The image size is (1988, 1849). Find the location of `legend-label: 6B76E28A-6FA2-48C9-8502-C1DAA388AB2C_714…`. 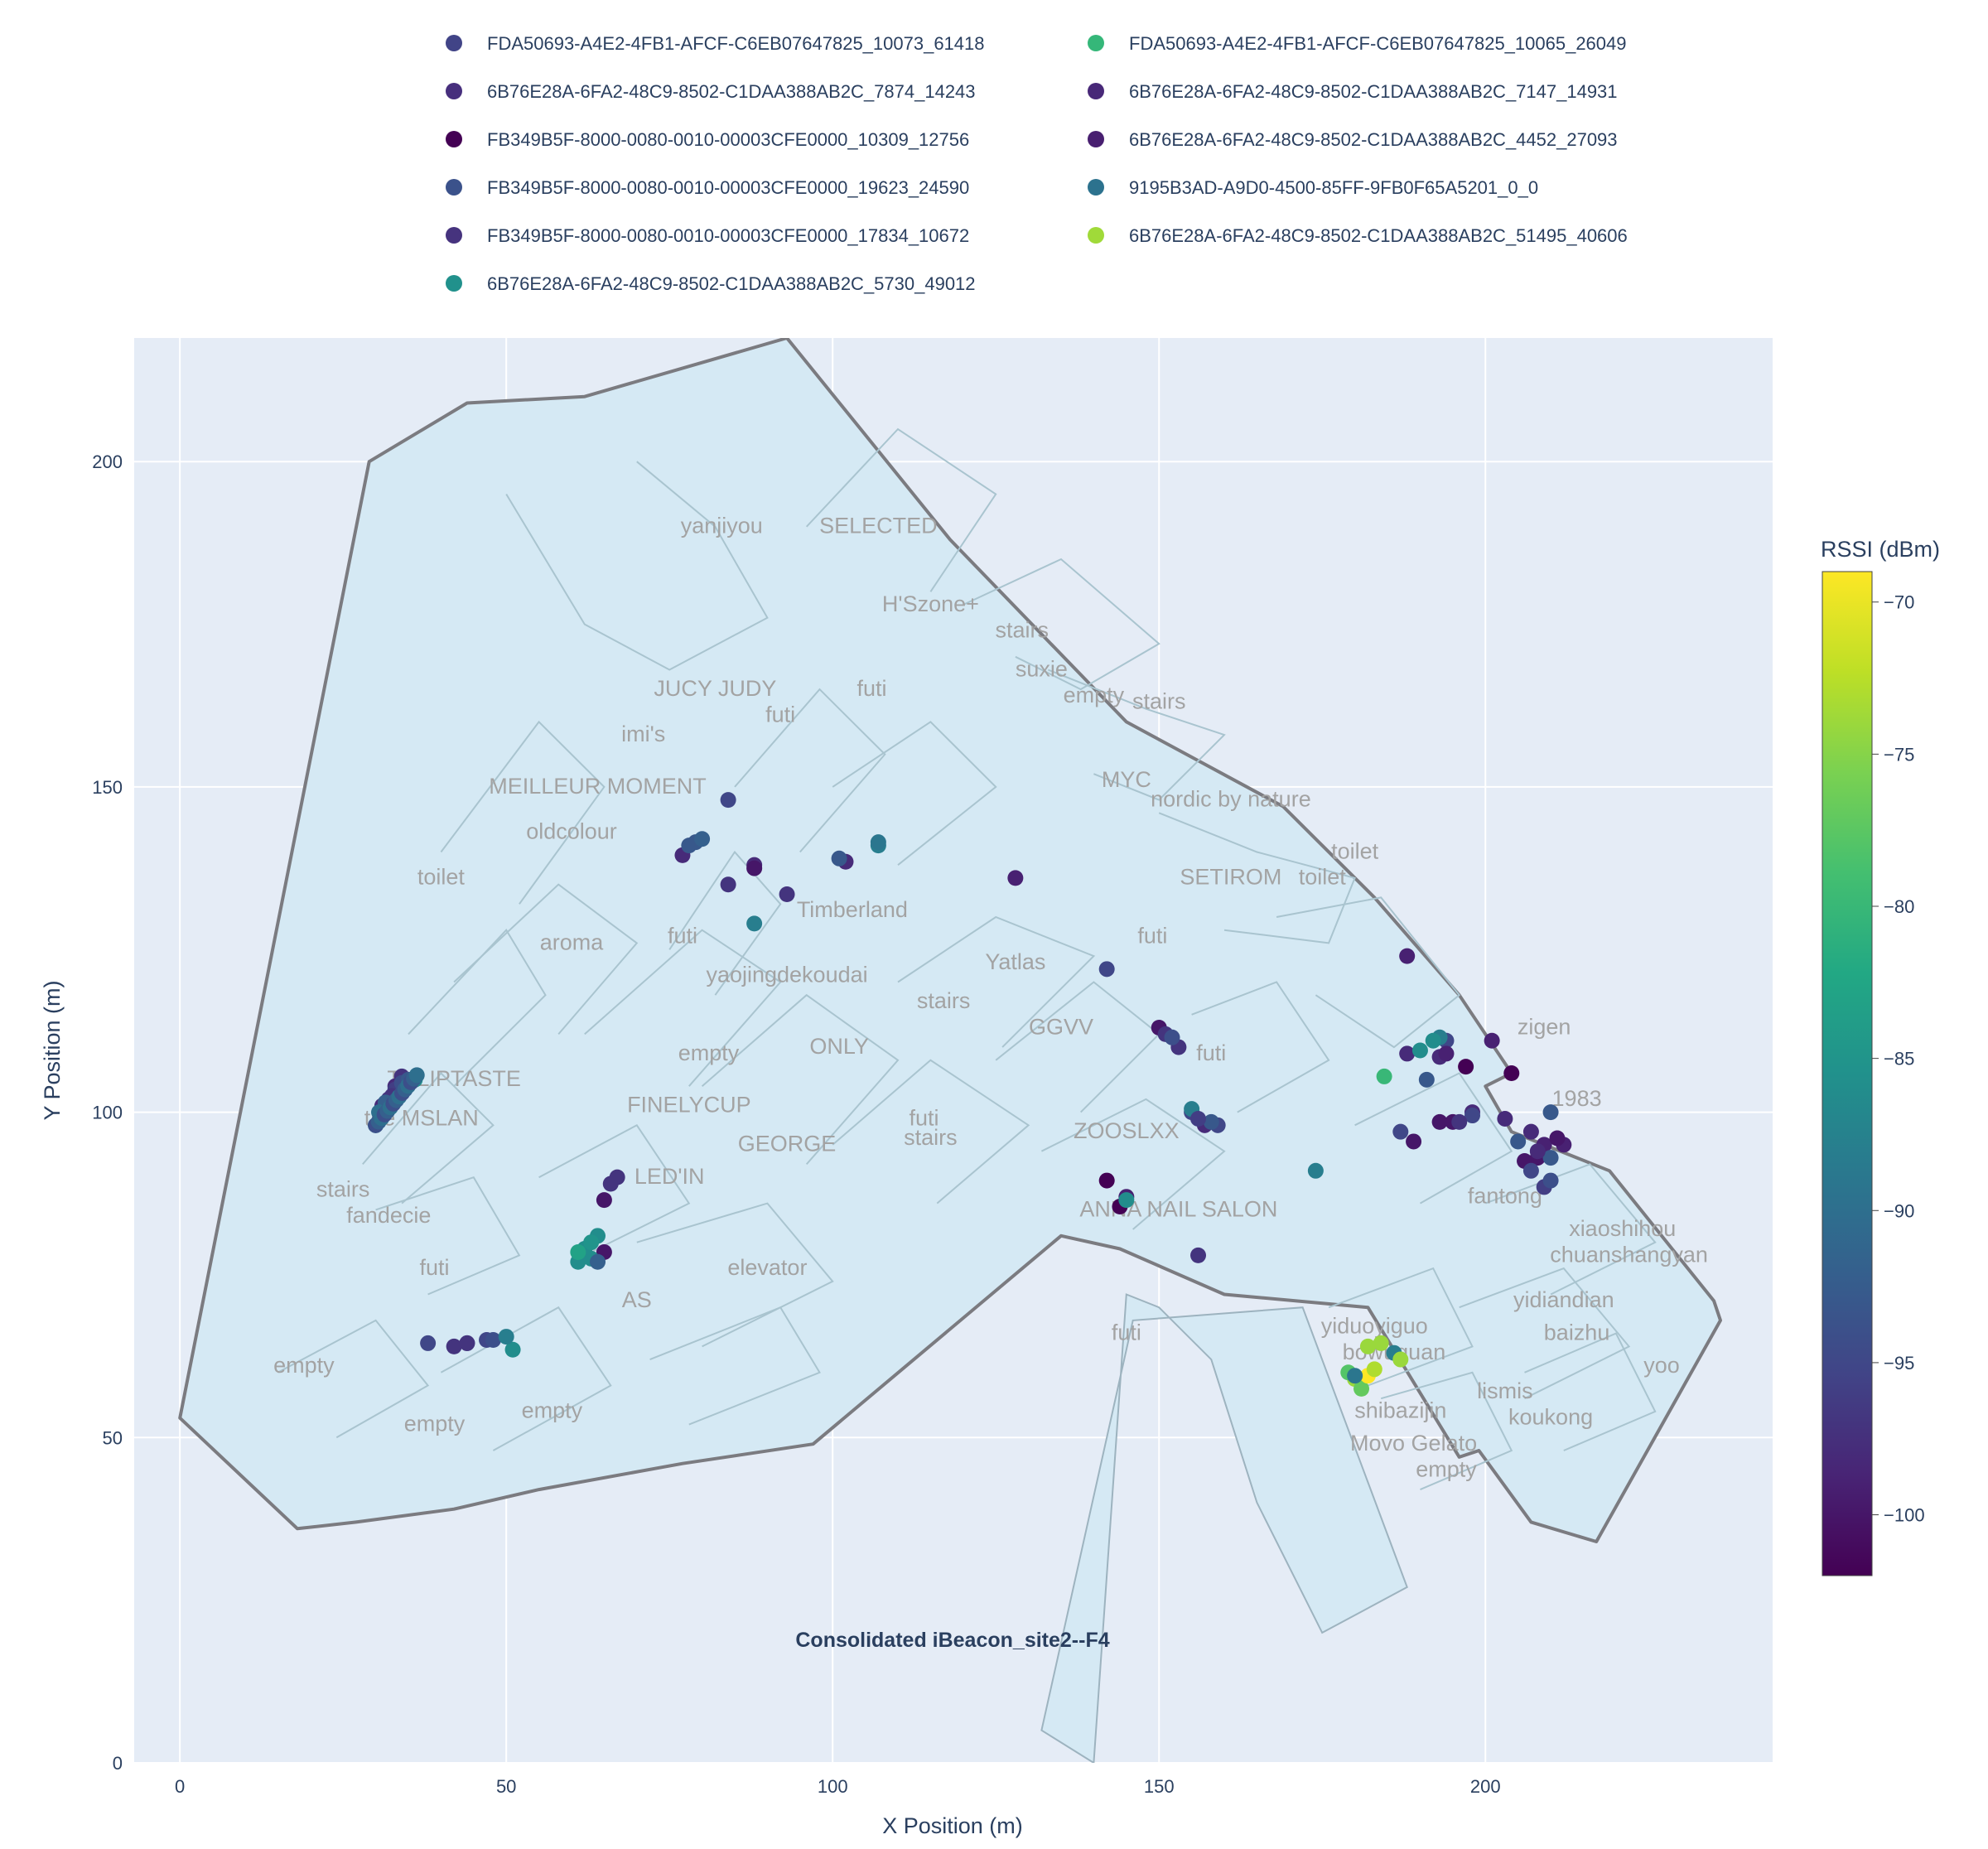

legend-label: 6B76E28A-6FA2-48C9-8502-C1DAA388AB2C_714… is located at coordinates (1373, 91).